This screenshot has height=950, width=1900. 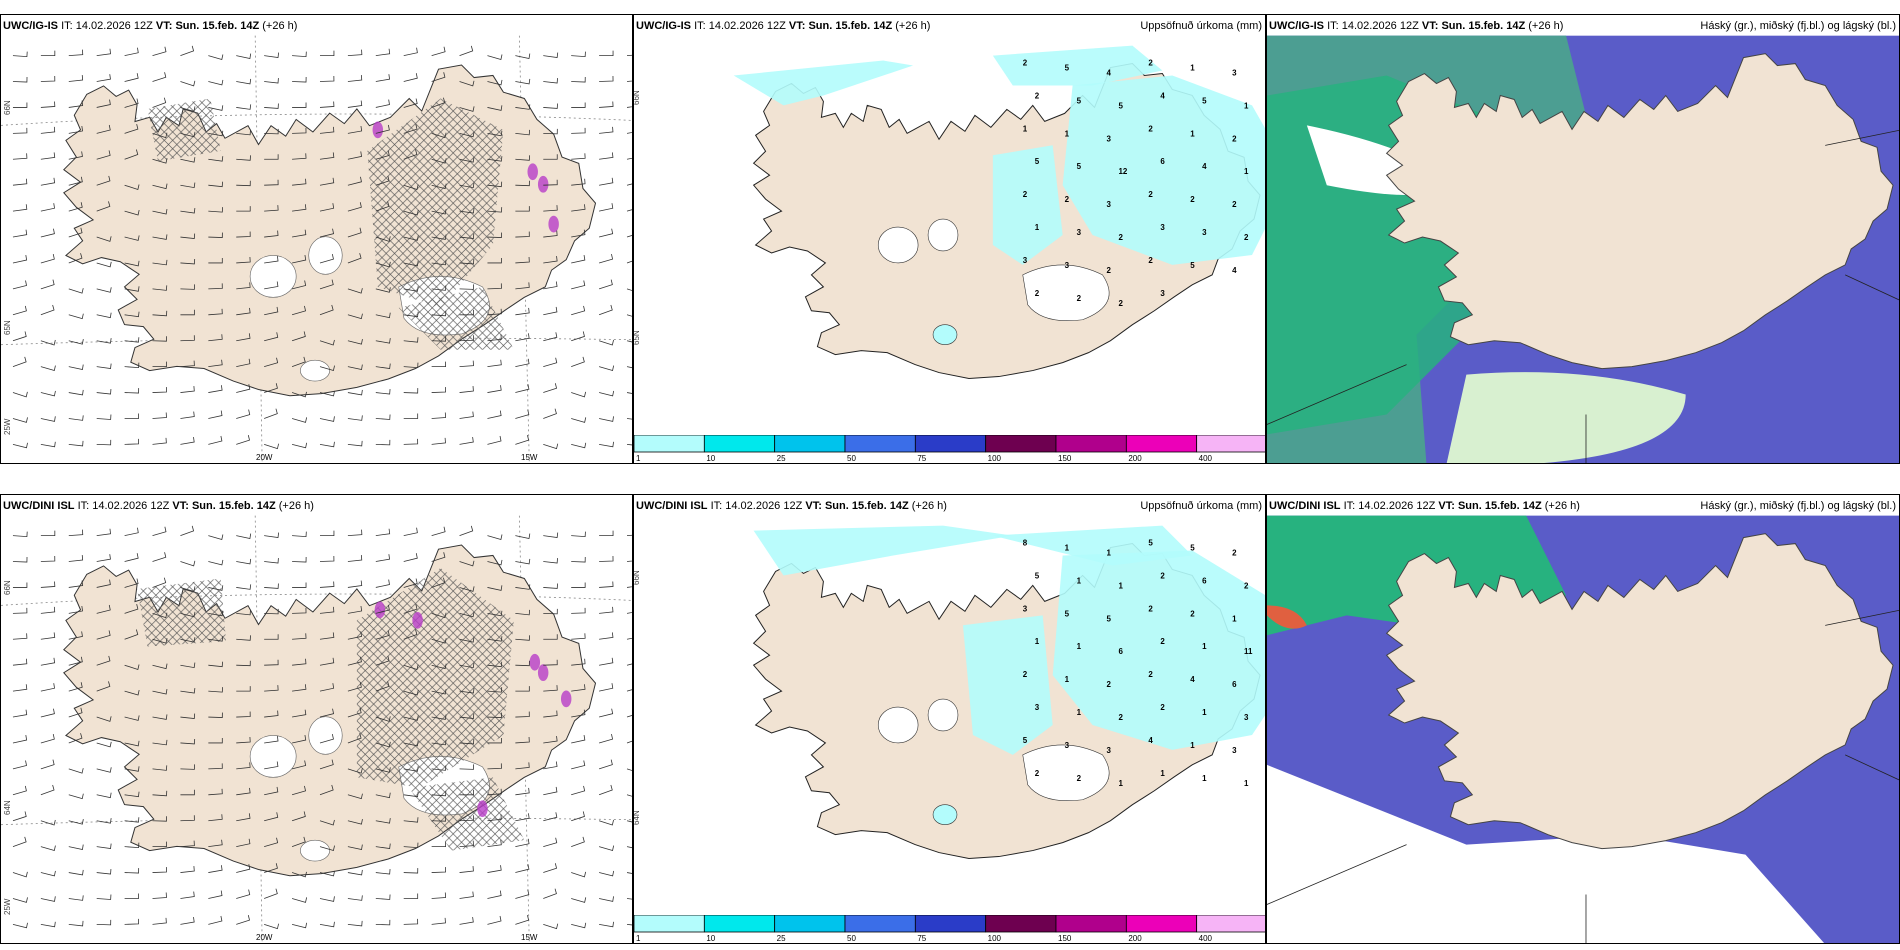 What do you see at coordinates (1109, 750) in the screenshot?
I see `precip-amount: 3` at bounding box center [1109, 750].